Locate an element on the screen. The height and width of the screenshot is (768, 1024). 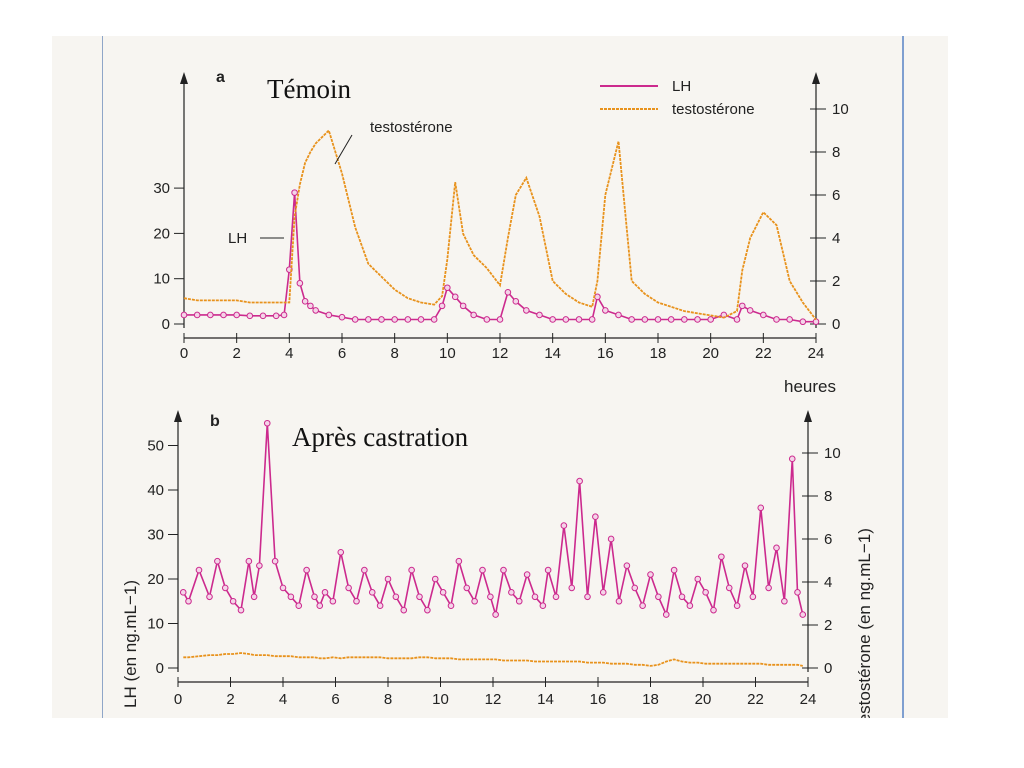
right-y-tick-label: 2 is located at coordinates (828, 625).